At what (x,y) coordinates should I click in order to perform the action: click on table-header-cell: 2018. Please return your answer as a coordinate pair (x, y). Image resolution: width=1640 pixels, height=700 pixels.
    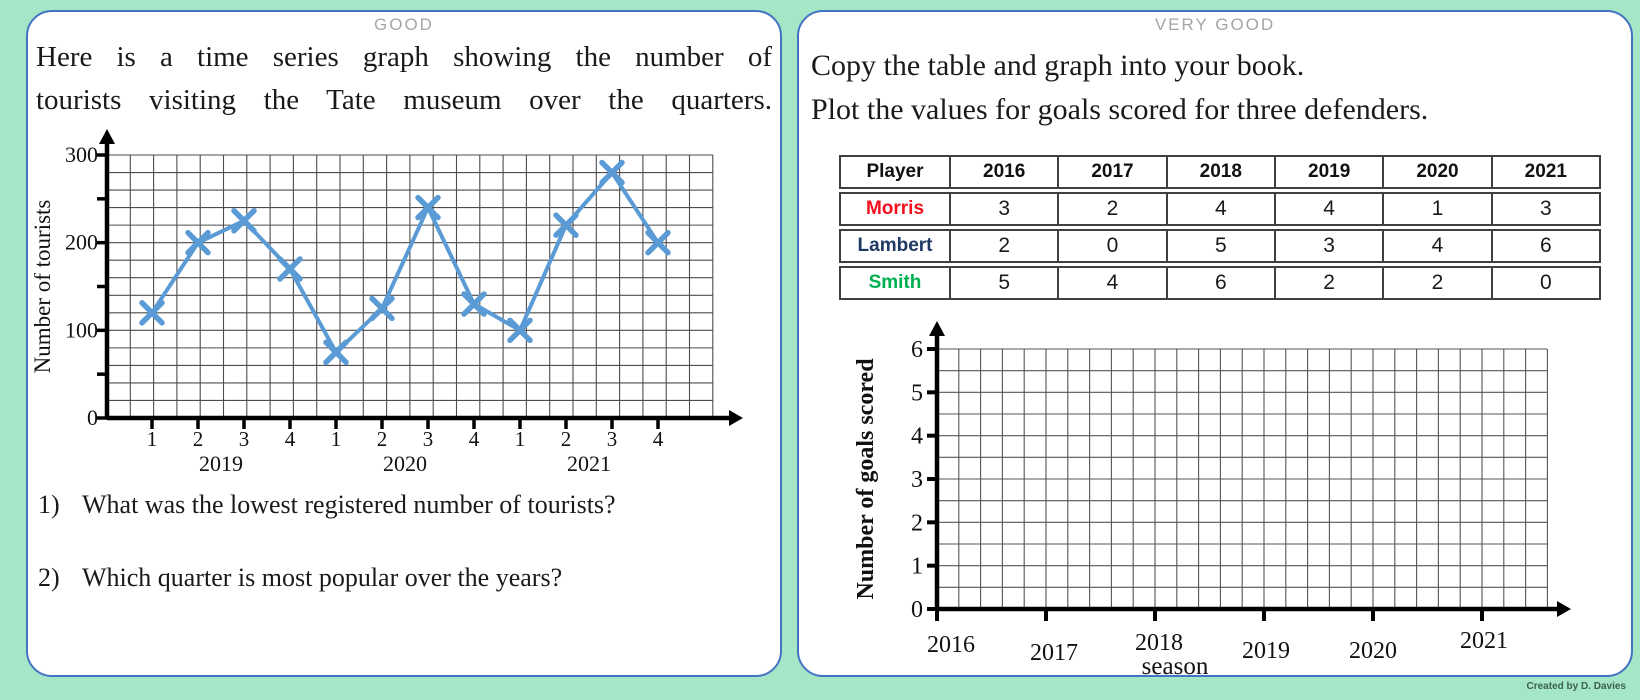
    Looking at the image, I should click on (1221, 172).